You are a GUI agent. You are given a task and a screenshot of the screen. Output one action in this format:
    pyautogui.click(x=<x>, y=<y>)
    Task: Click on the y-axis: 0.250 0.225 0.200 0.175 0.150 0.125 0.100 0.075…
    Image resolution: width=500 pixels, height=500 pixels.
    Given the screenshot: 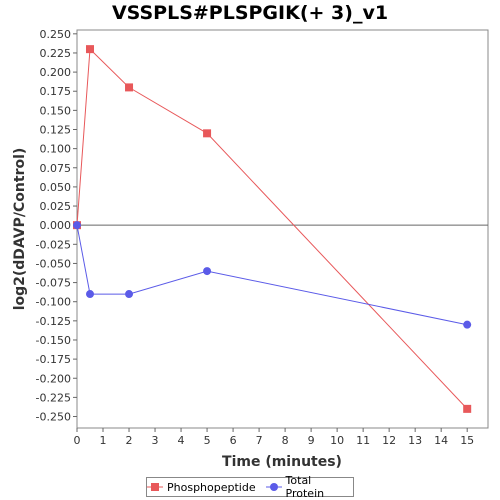 What is the action you would take?
    pyautogui.click(x=56, y=226)
    